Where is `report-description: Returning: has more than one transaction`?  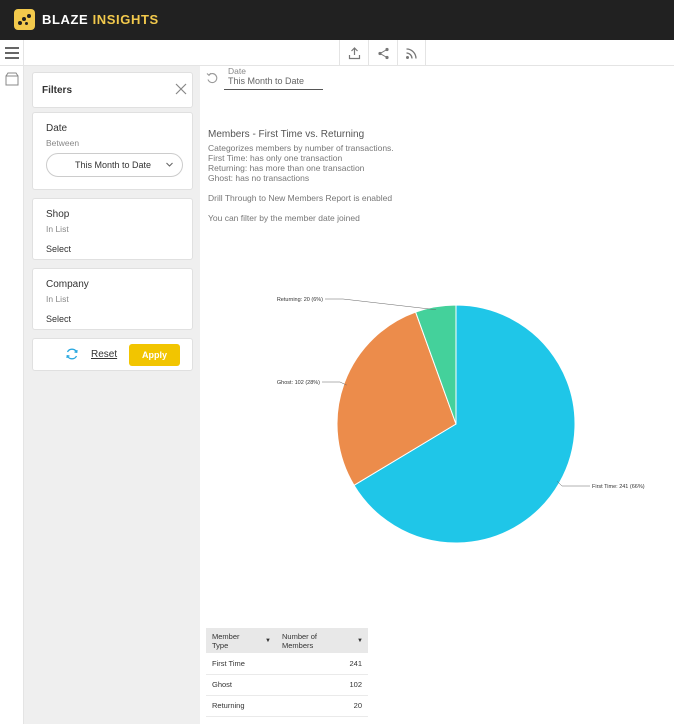 report-description: Returning: has more than one transaction is located at coordinates (286, 168).